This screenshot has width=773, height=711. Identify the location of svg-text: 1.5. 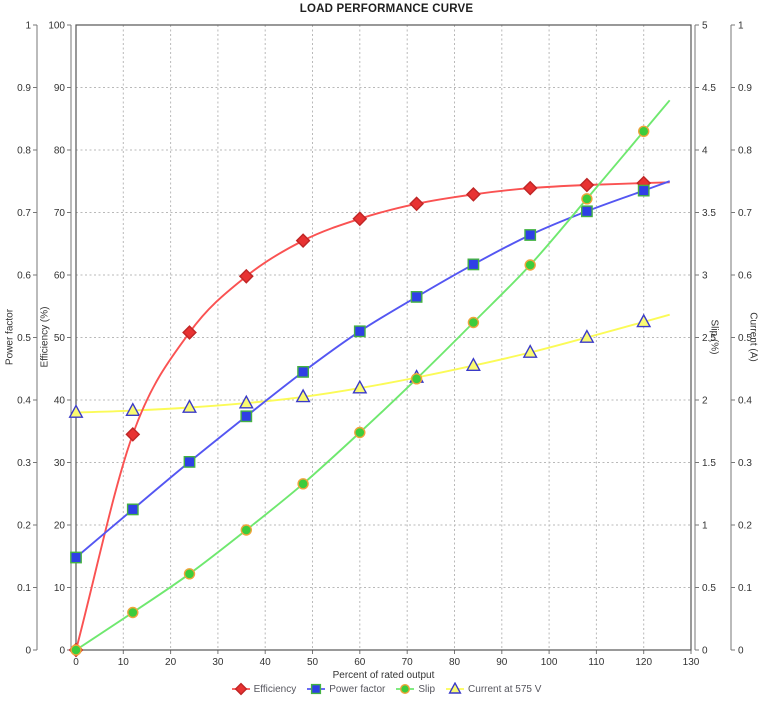
(709, 463).